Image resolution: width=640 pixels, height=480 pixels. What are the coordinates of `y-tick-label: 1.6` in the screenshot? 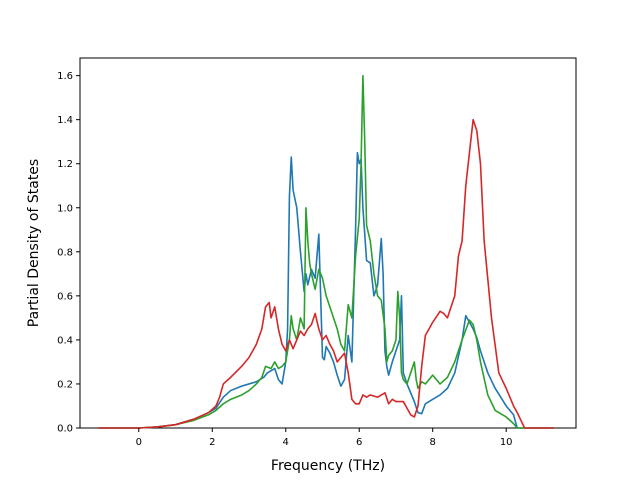 It's located at (65, 76).